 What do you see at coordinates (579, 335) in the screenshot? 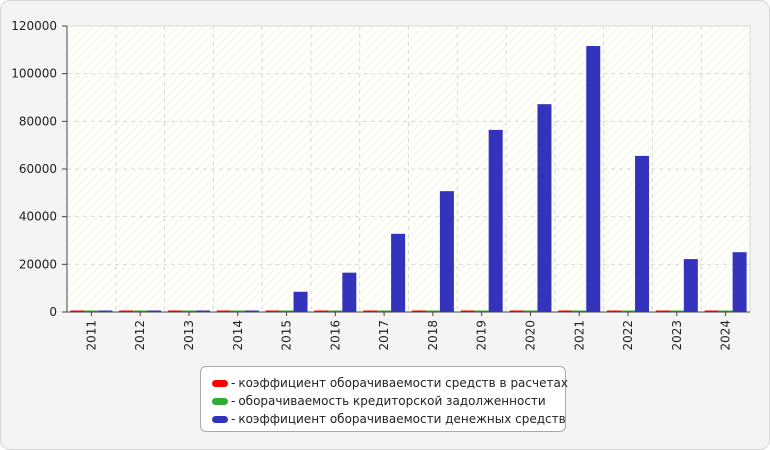
I see `x-tick-label: 2021` at bounding box center [579, 335].